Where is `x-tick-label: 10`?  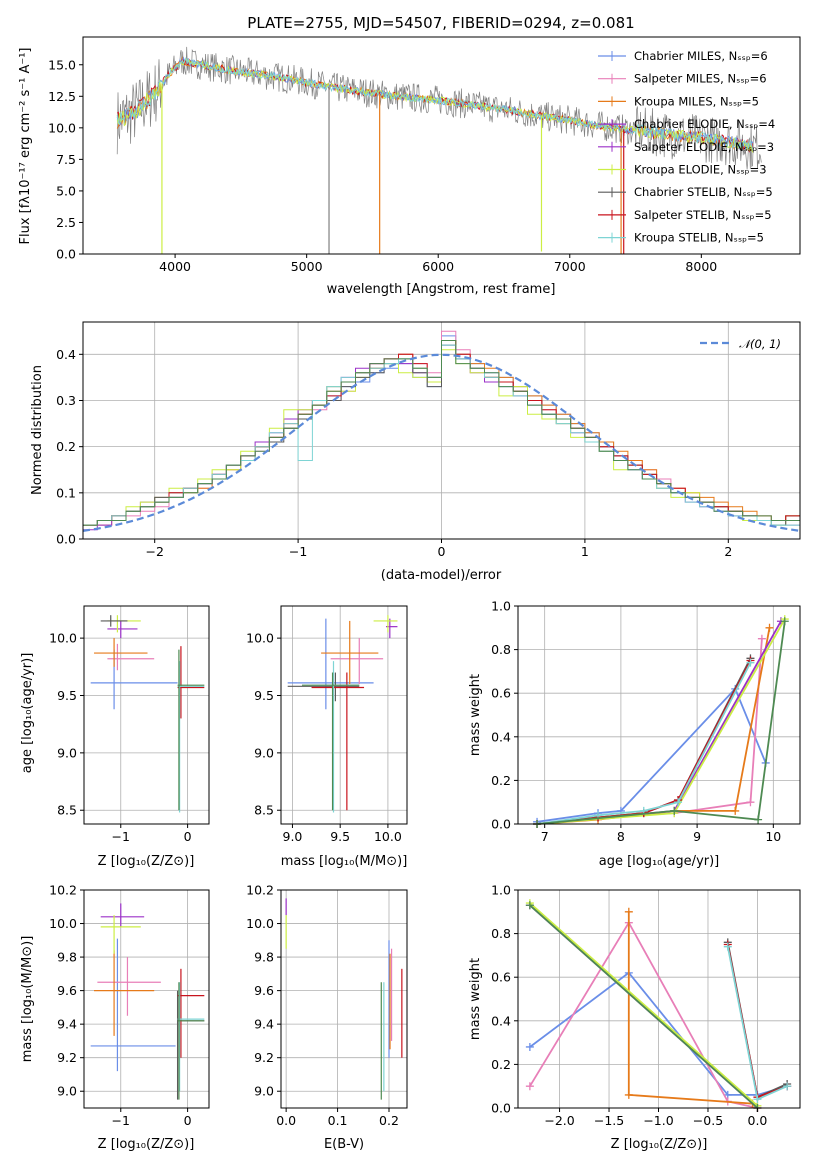
x-tick-label: 10 is located at coordinates (773, 836).